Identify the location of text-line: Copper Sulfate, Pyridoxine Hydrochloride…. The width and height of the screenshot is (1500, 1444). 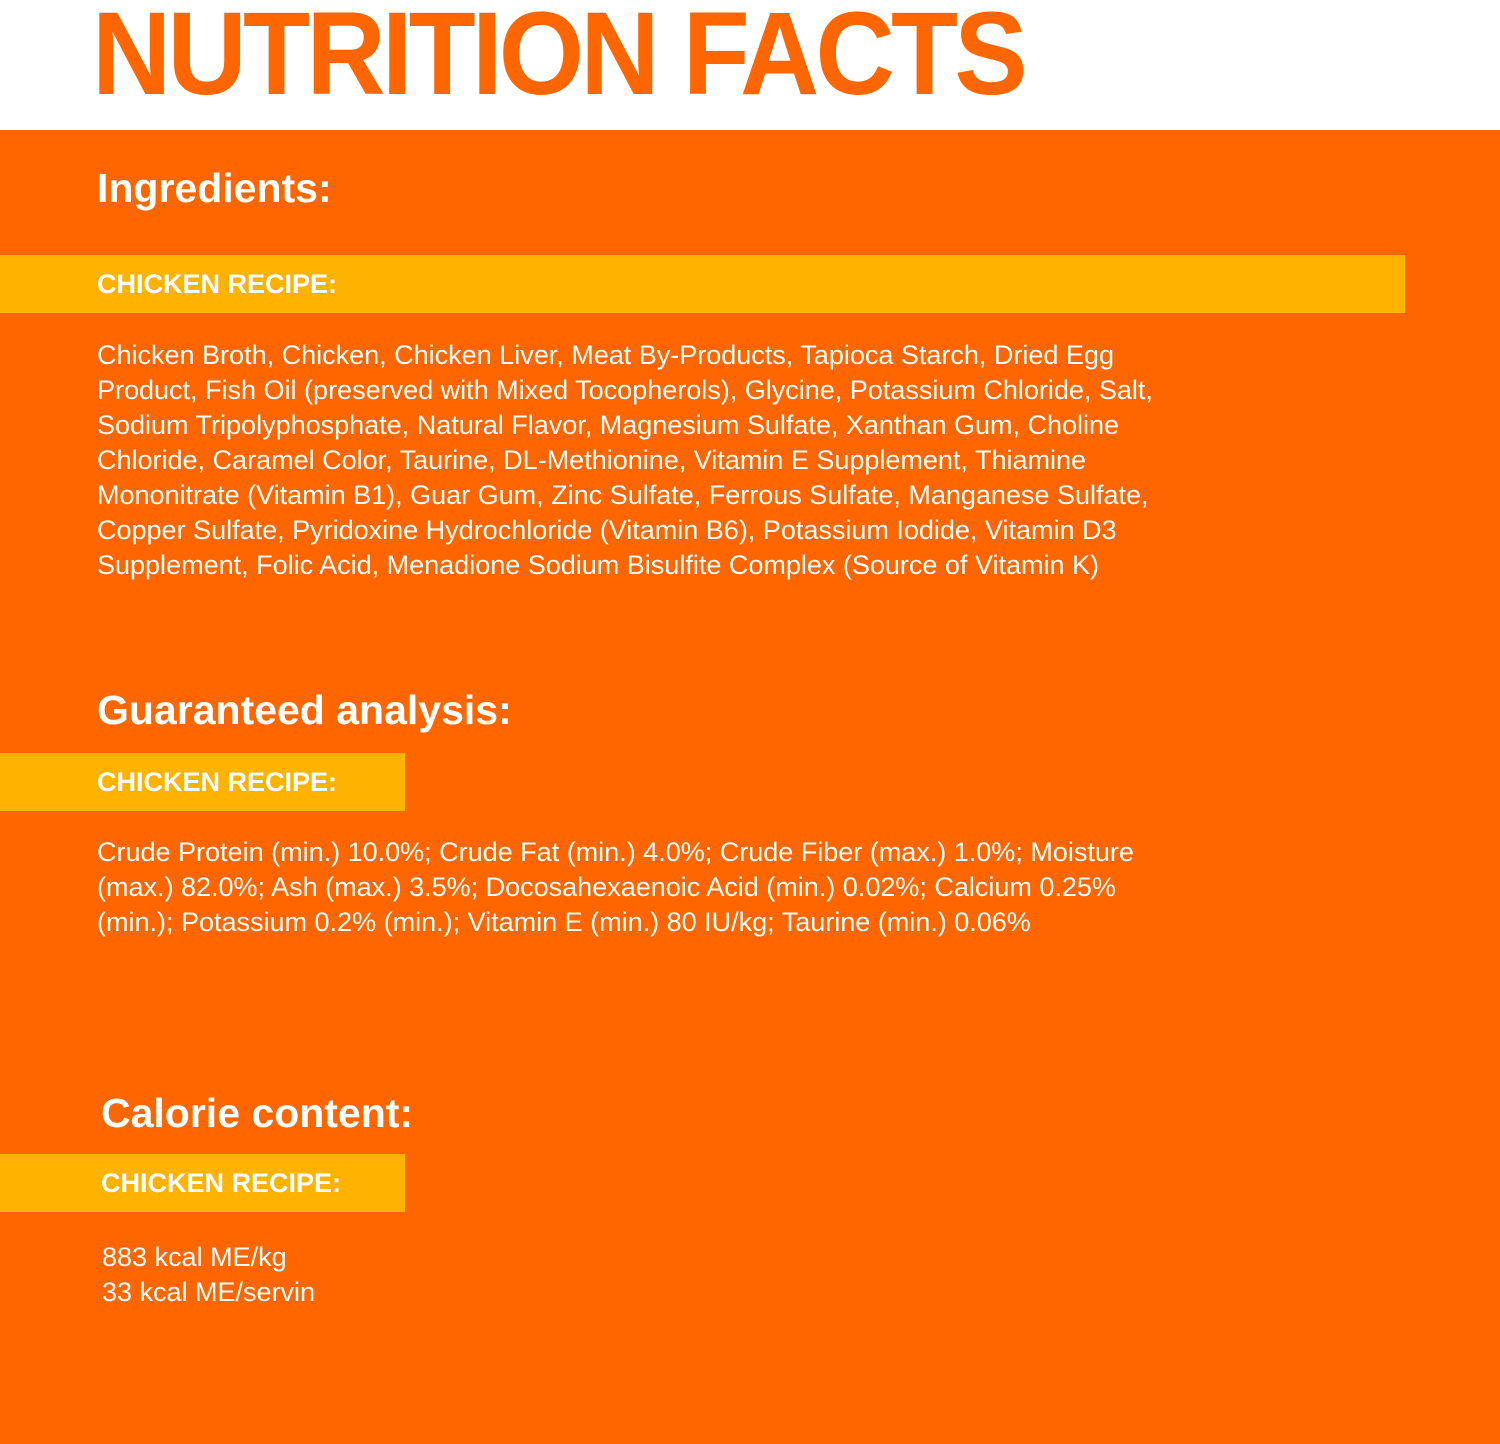
(607, 530).